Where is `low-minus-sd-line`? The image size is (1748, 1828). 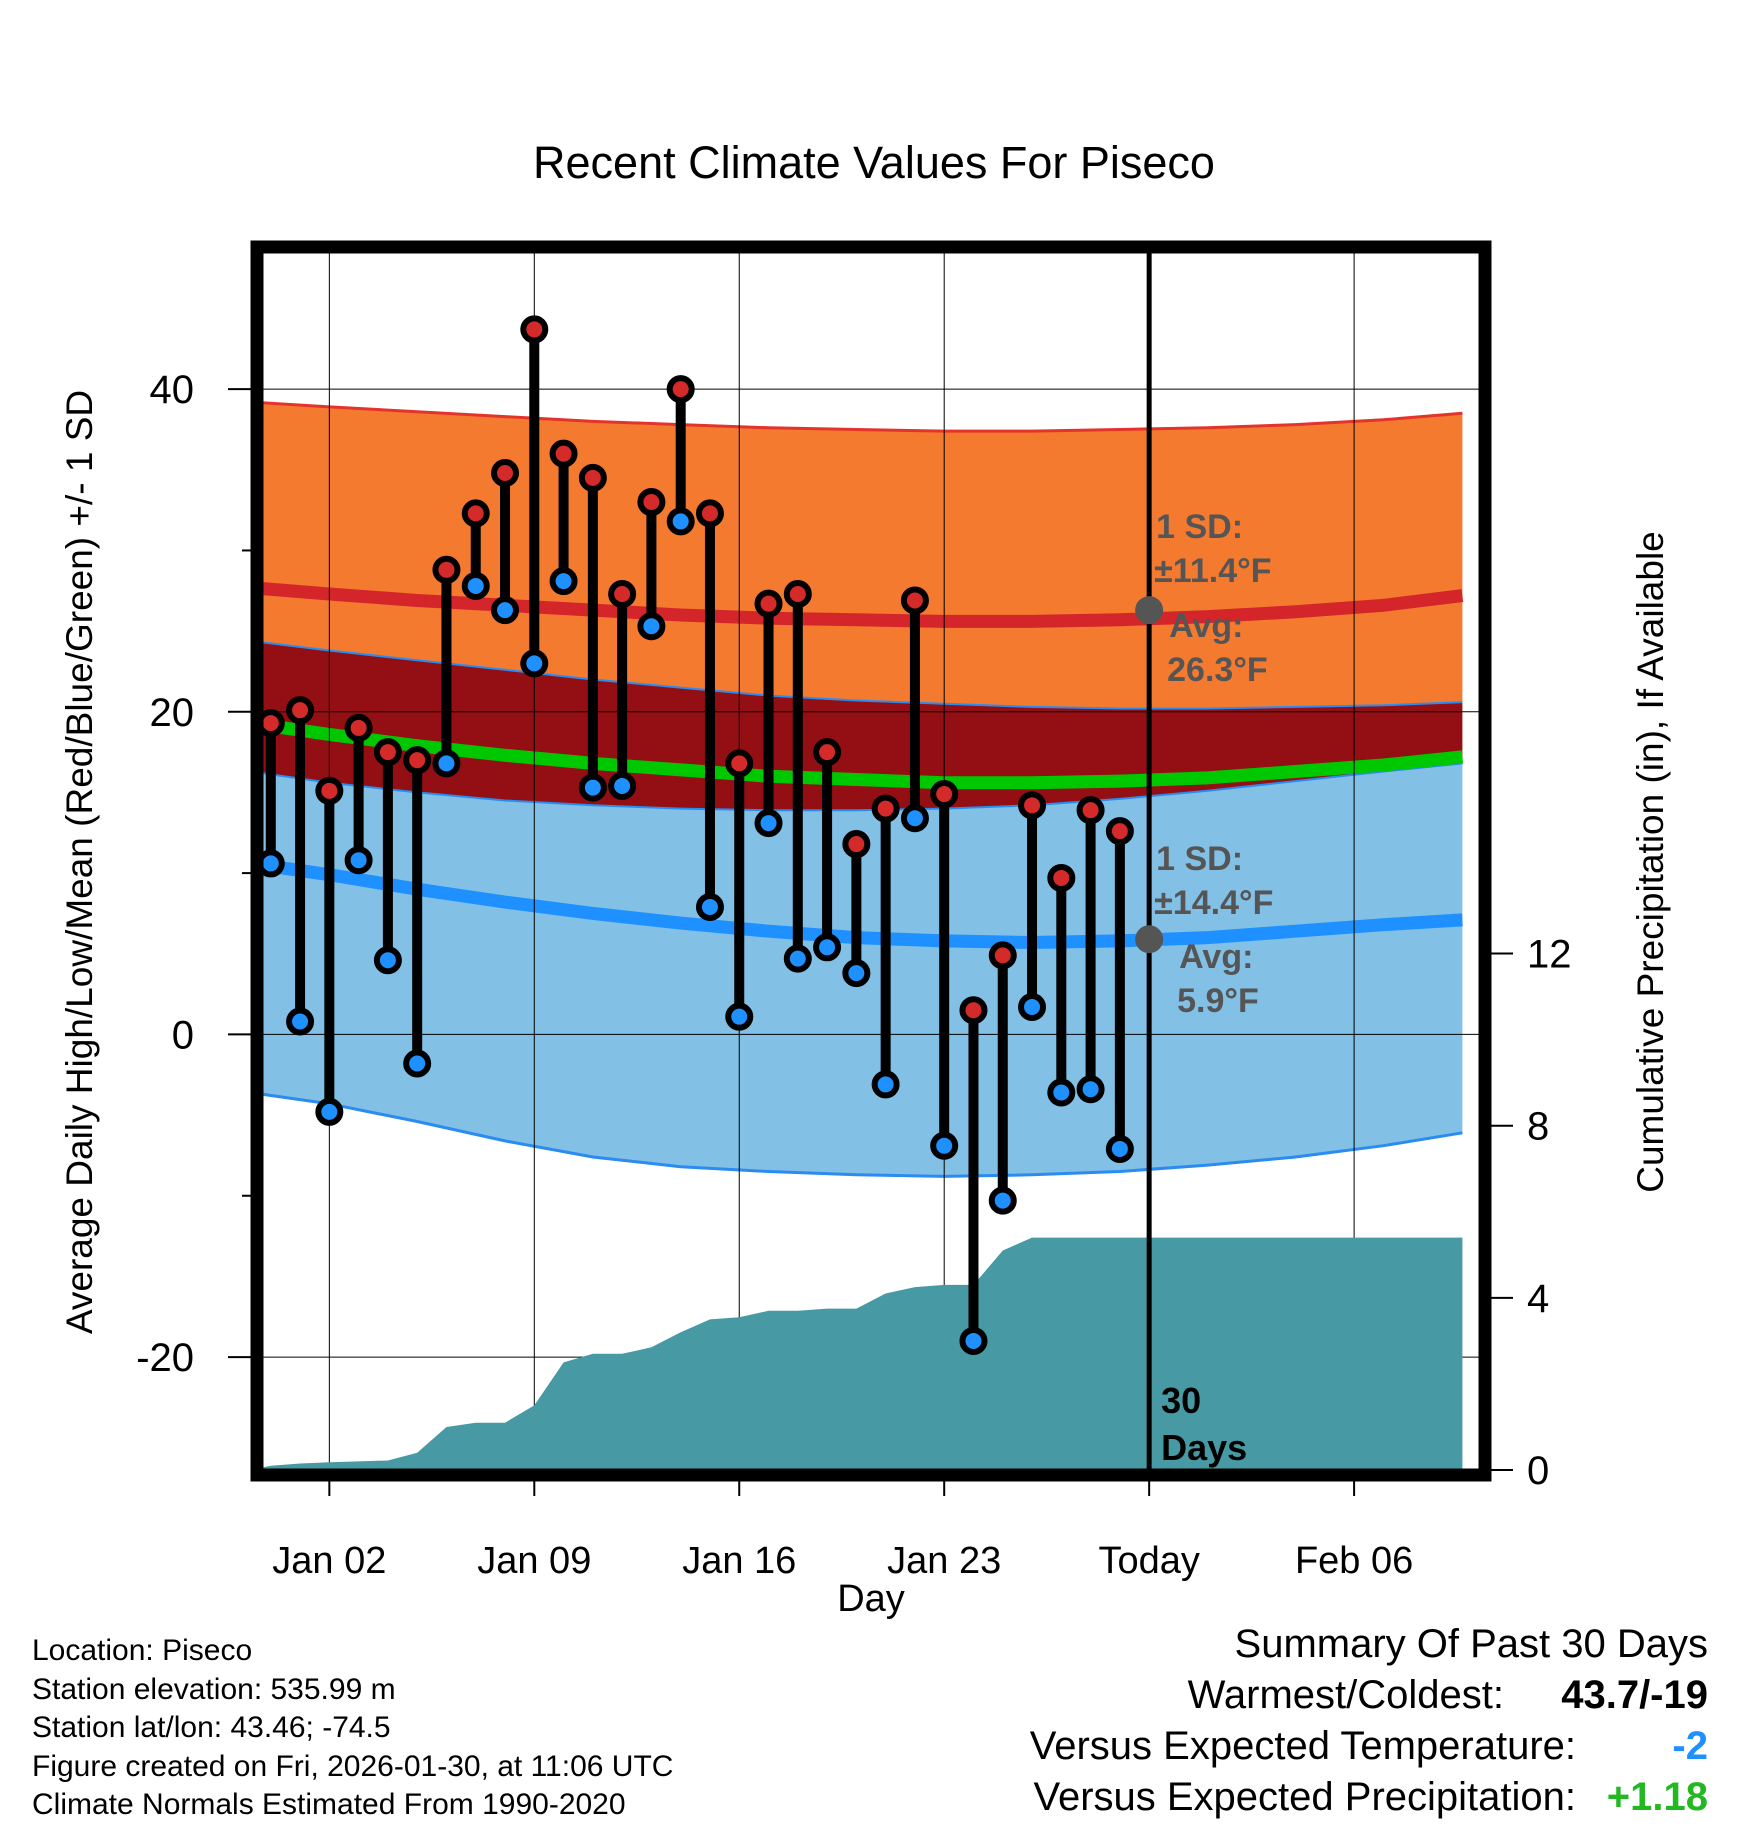
low-minus-sd-line is located at coordinates (862, 1135).